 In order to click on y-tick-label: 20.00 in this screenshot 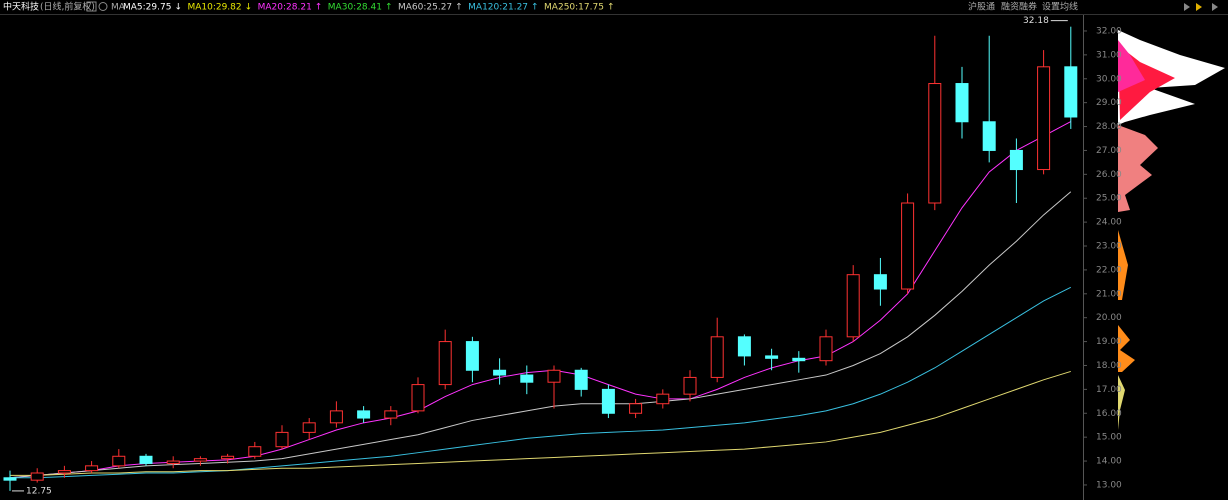, I will do `click(1109, 318)`.